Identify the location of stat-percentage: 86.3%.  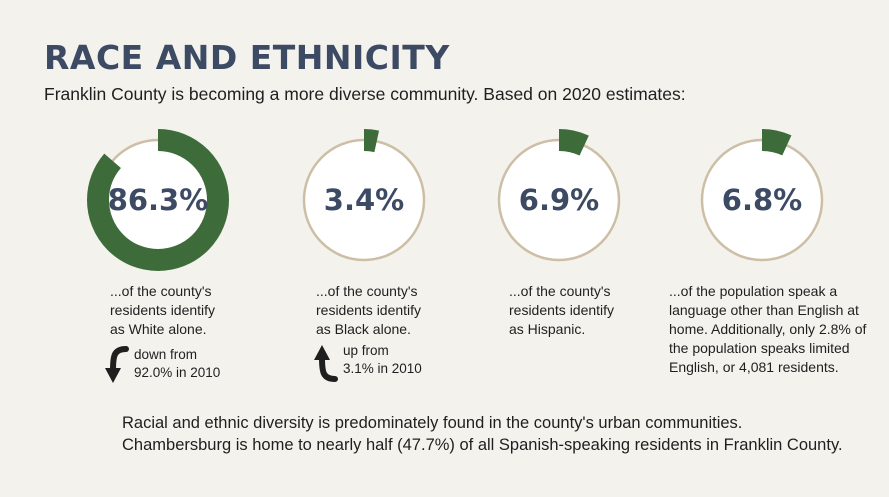
(158, 200).